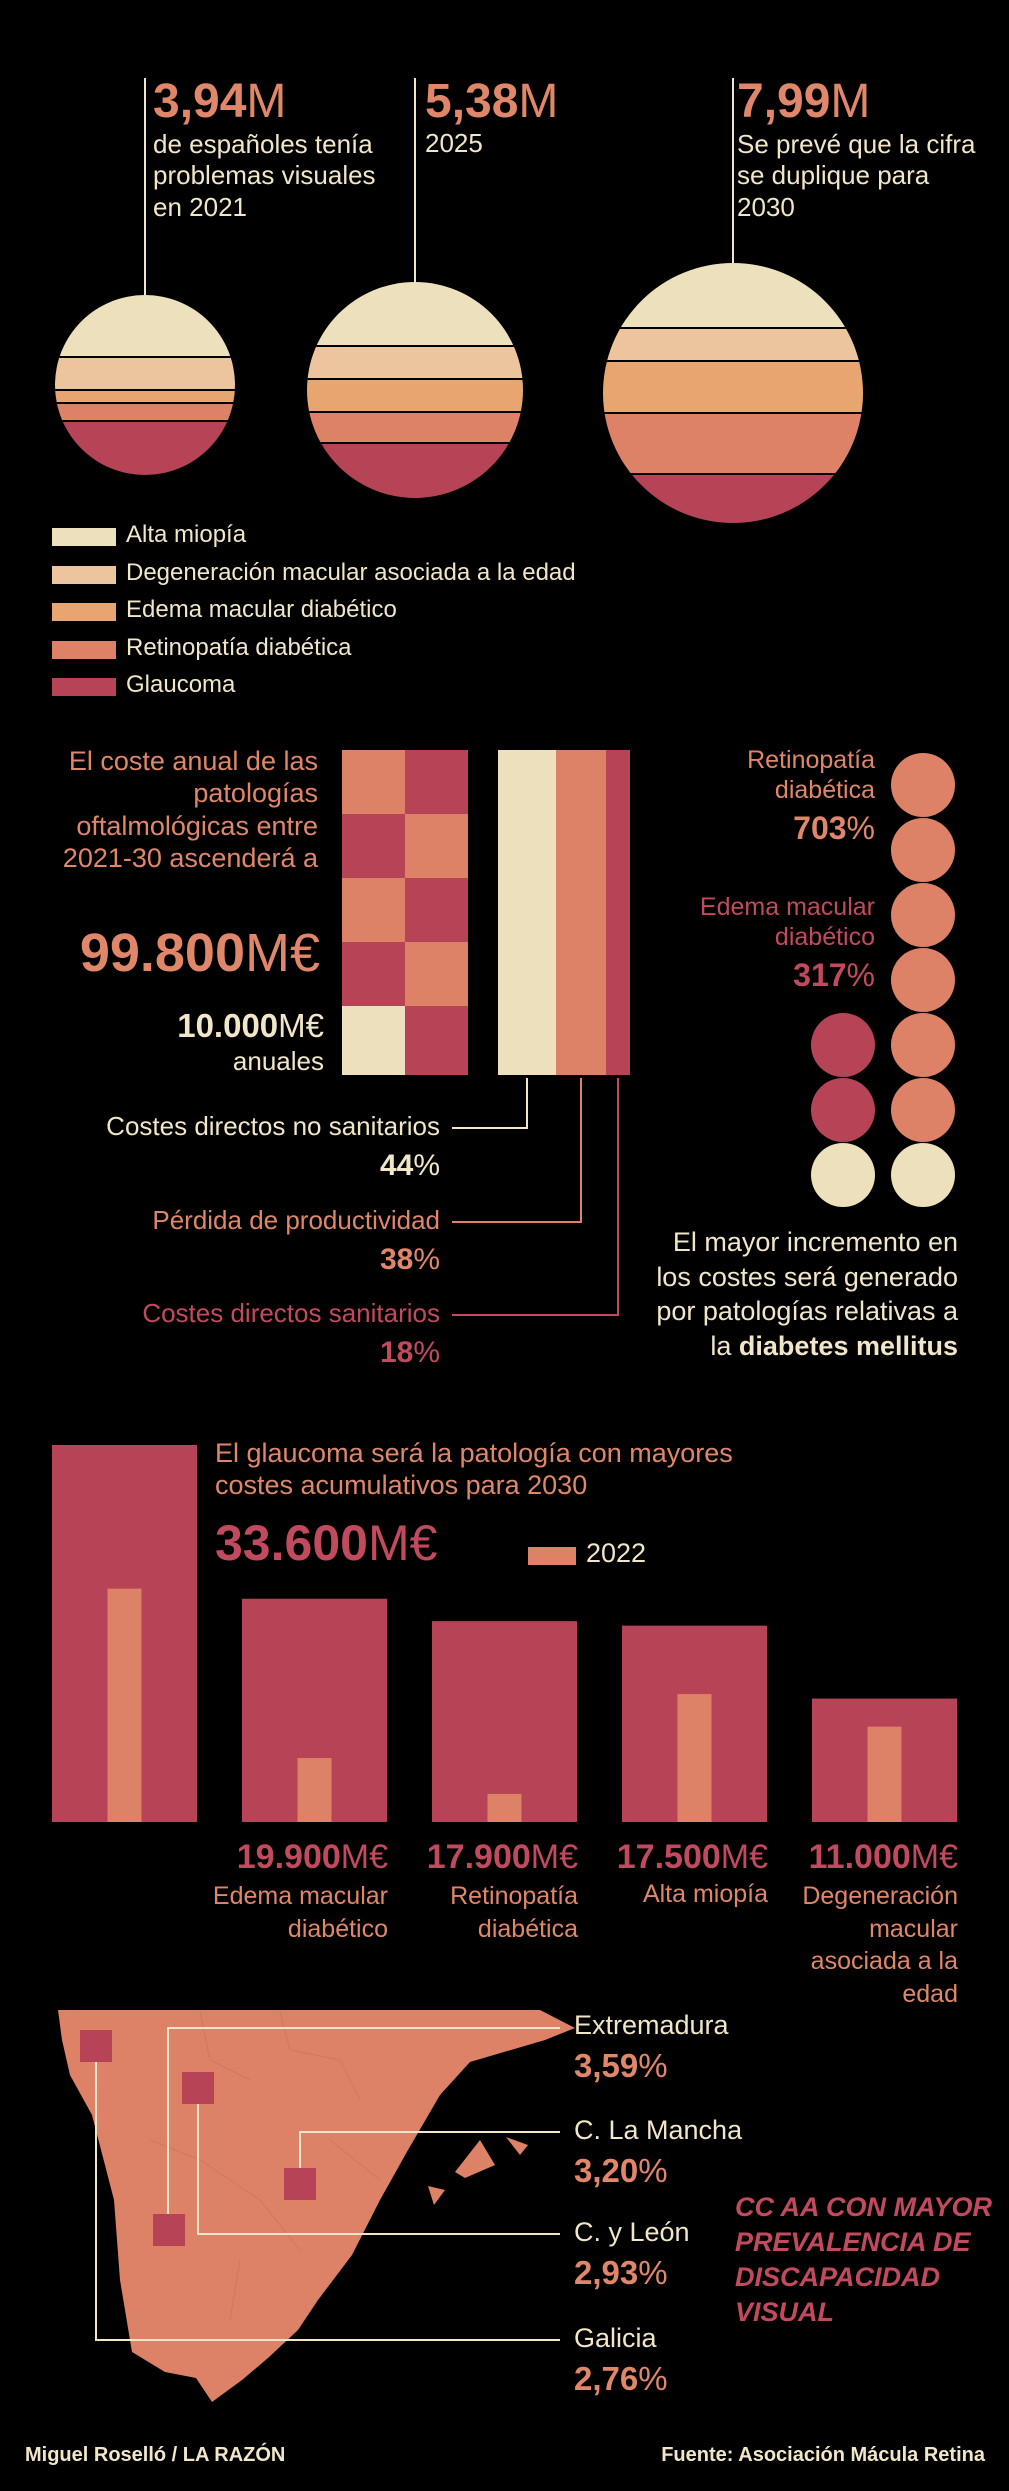 Image resolution: width=1009 pixels, height=2491 pixels. What do you see at coordinates (538, 101) in the screenshot?
I see `circle-2025-unit: M` at bounding box center [538, 101].